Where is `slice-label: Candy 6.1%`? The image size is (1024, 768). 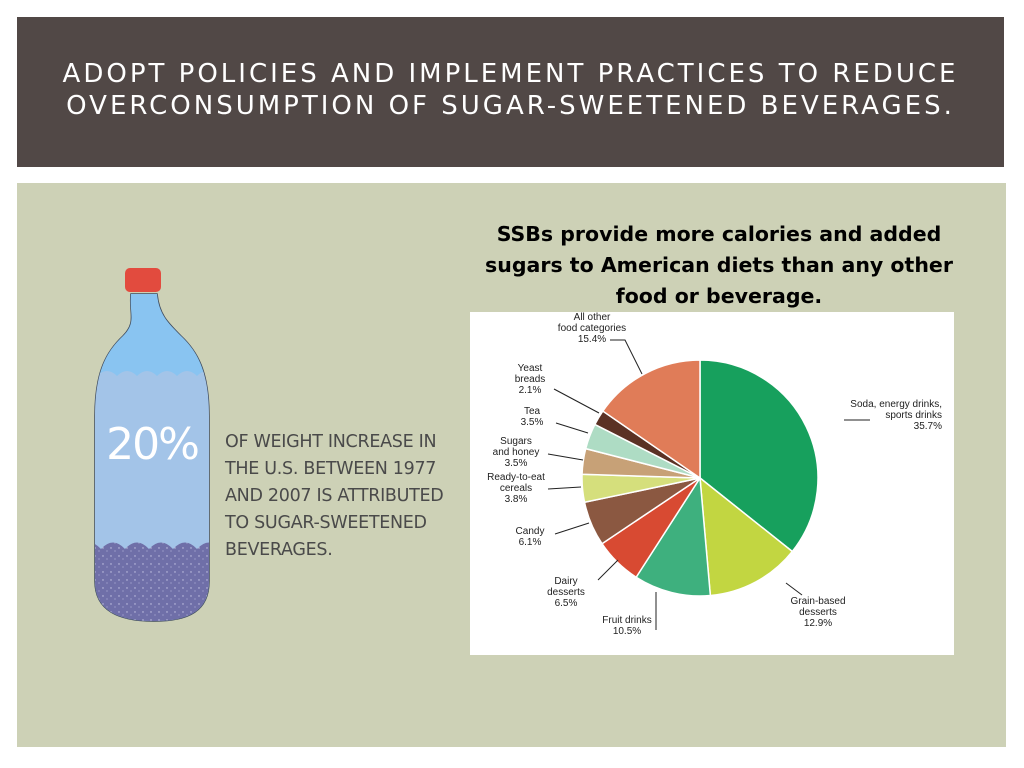 slice-label: Candy 6.1% is located at coordinates (530, 537).